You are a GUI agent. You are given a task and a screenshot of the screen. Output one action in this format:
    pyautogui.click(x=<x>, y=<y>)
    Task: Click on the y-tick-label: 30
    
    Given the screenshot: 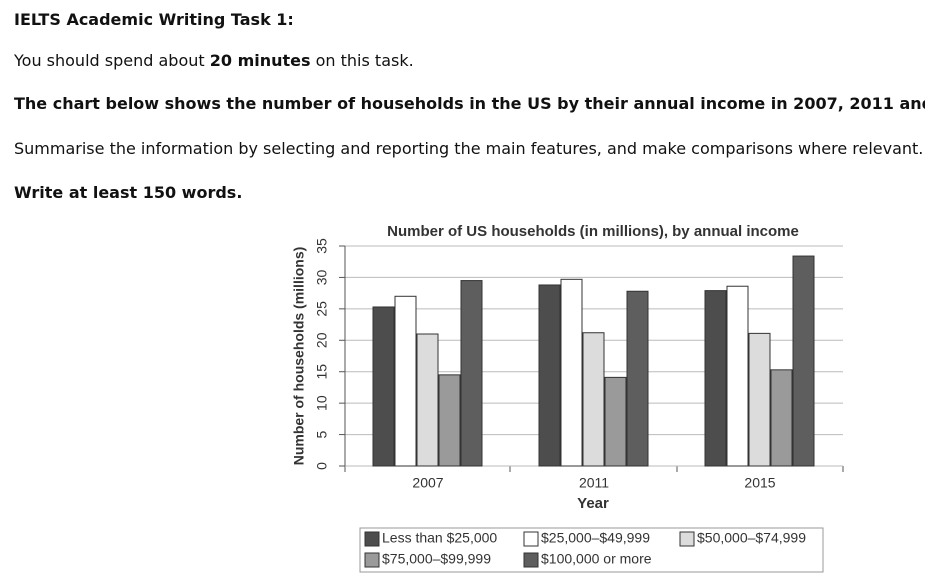 What is the action you would take?
    pyautogui.click(x=322, y=277)
    